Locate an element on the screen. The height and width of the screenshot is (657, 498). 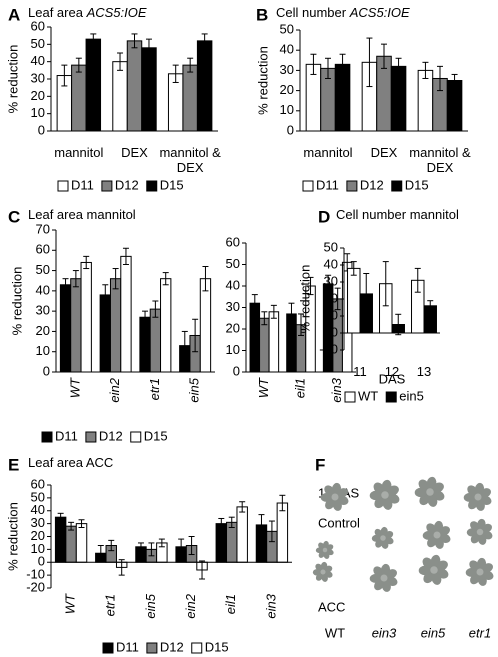
col-label: etr1 is located at coordinates (480, 632).